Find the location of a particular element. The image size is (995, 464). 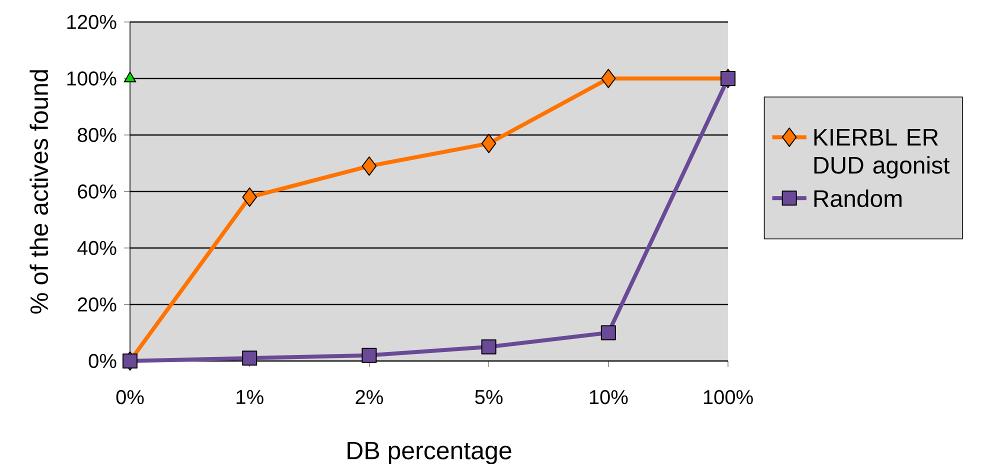

y-tick-label: 0% is located at coordinates (102, 361).